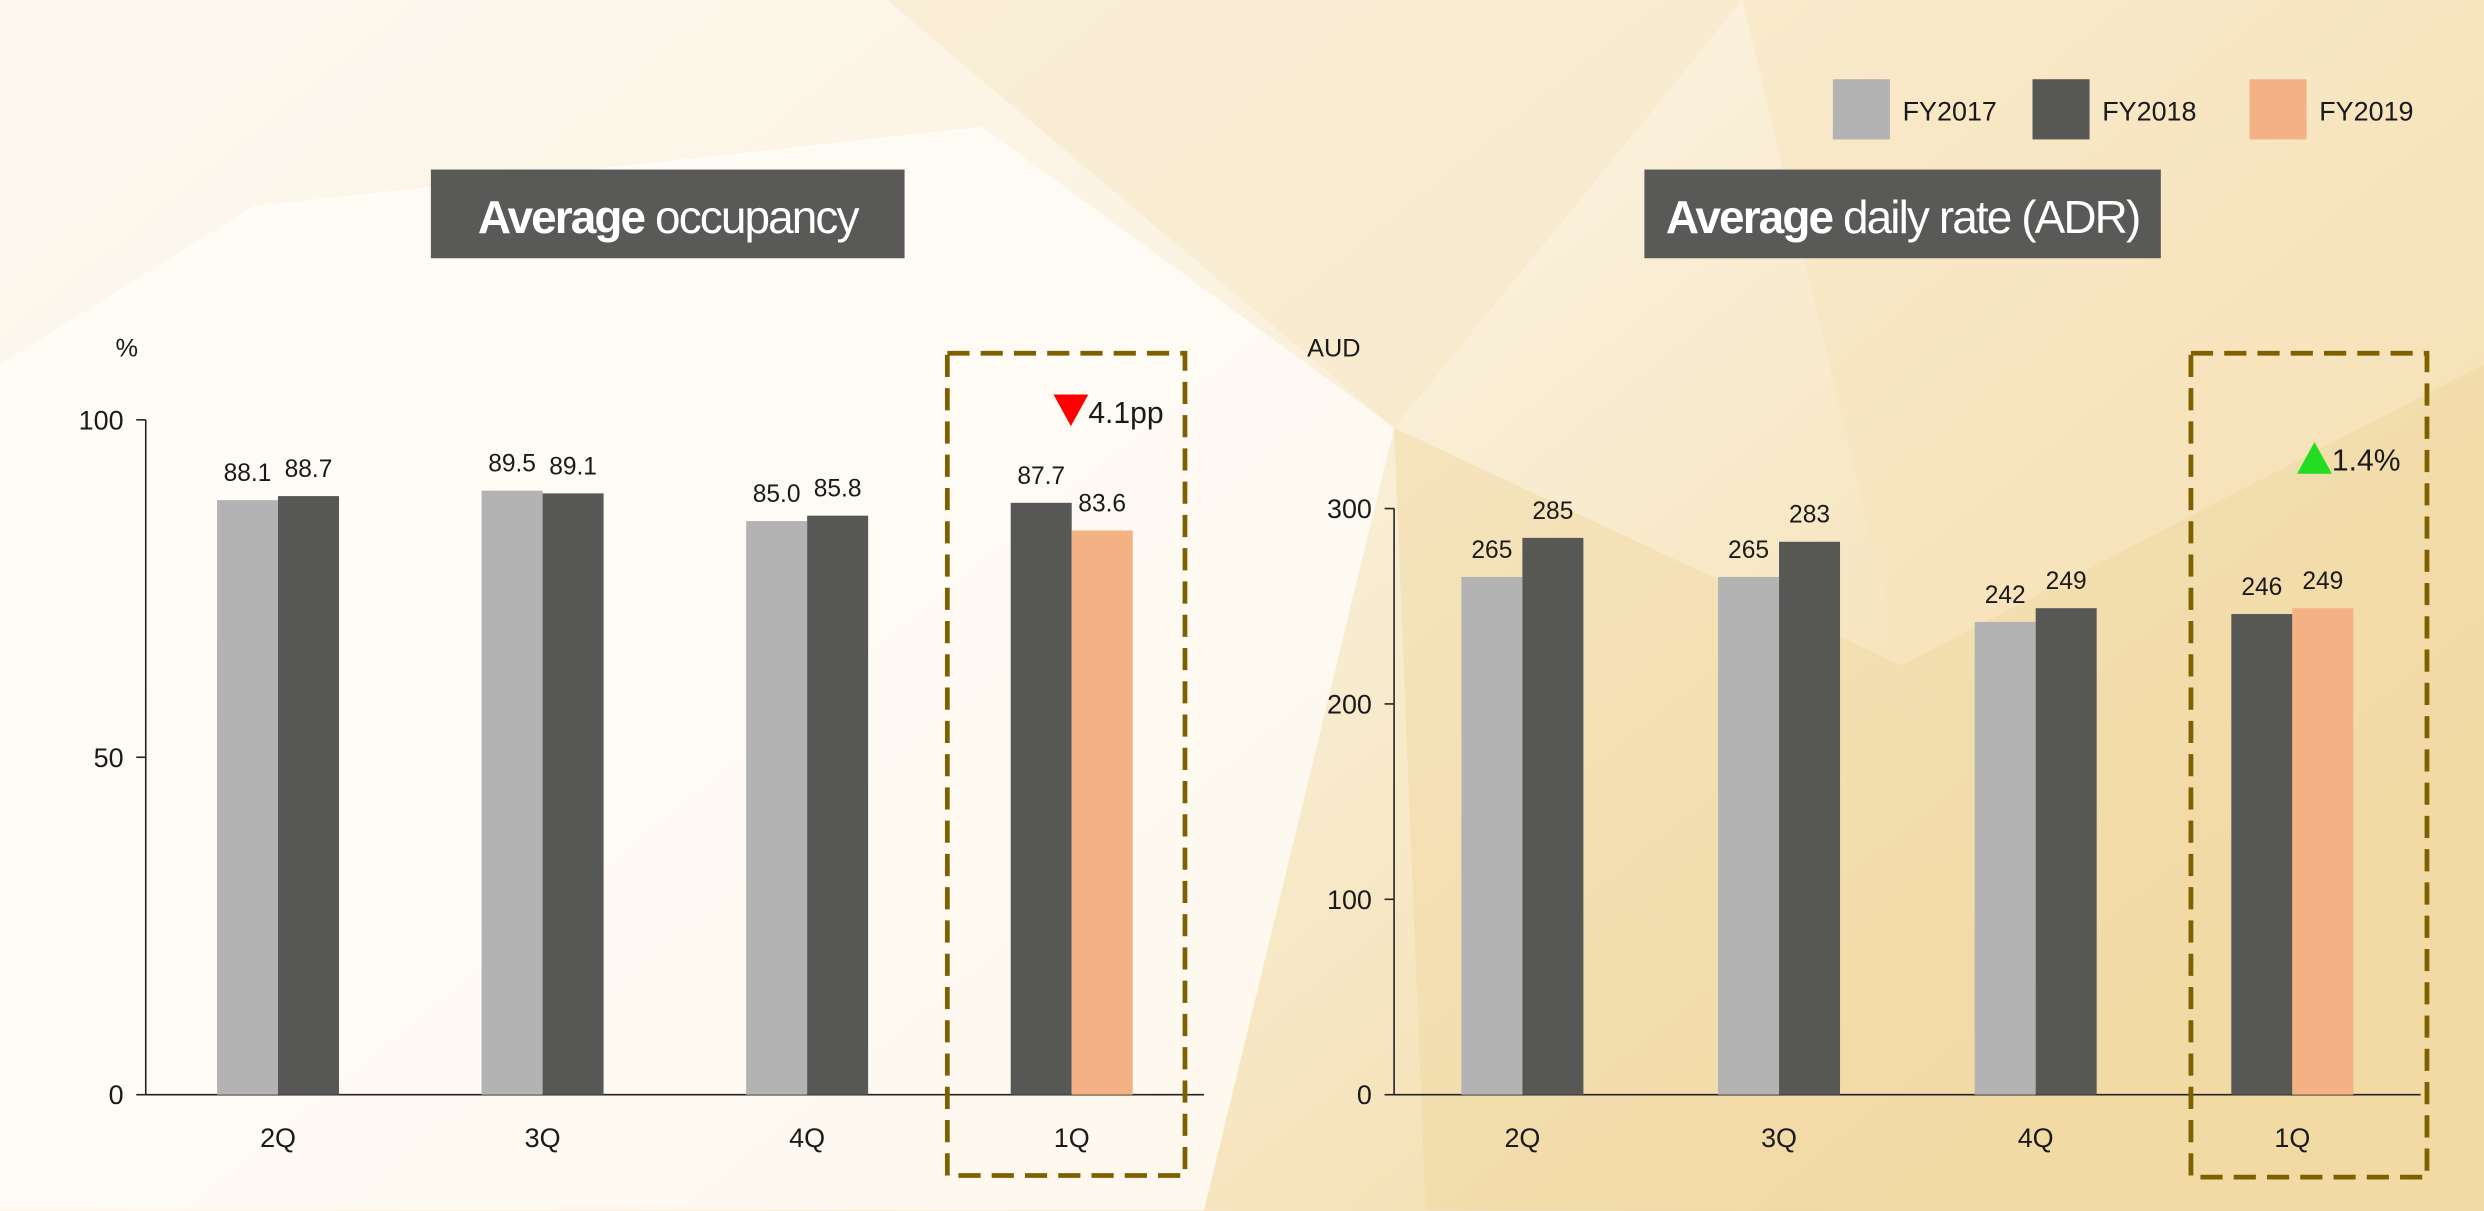 The image size is (2484, 1211). I want to click on annotation-text: 1.4%, so click(2366, 461).